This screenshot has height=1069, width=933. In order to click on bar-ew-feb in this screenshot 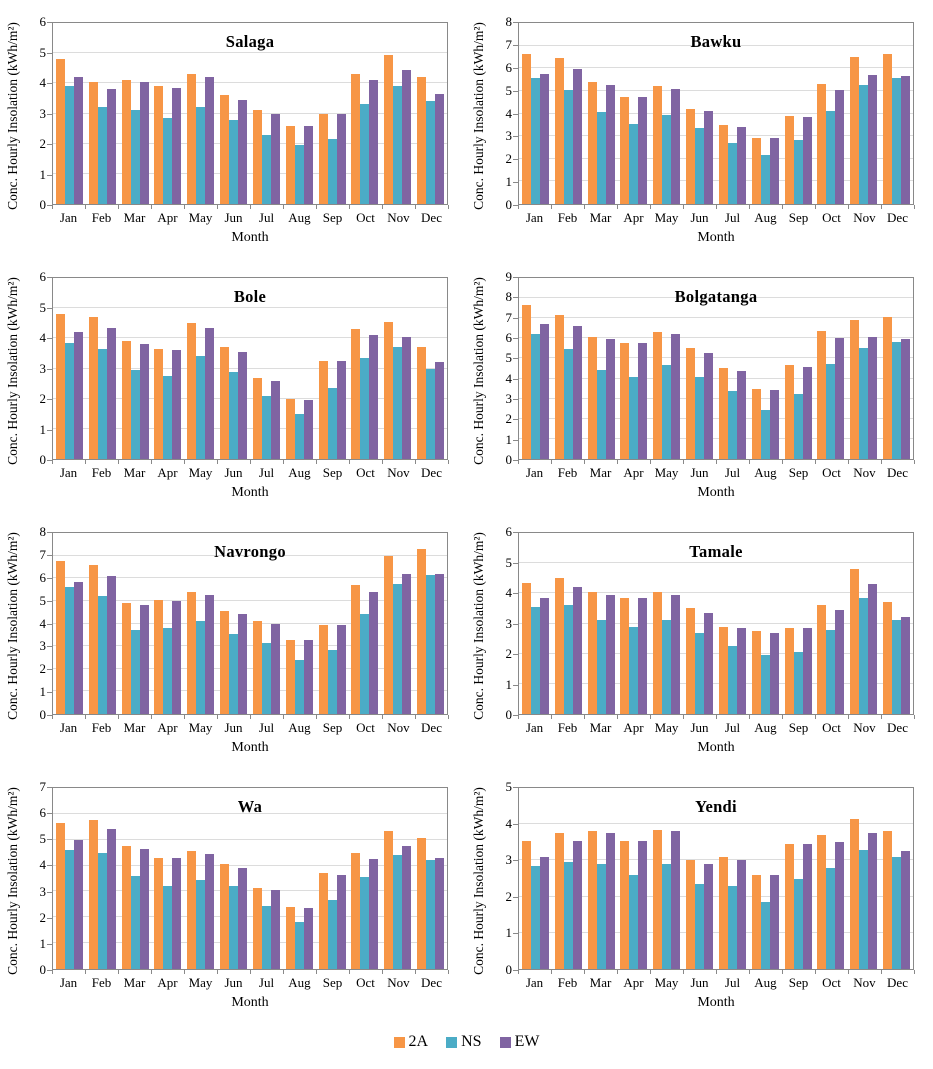, I will do `click(577, 136)`.